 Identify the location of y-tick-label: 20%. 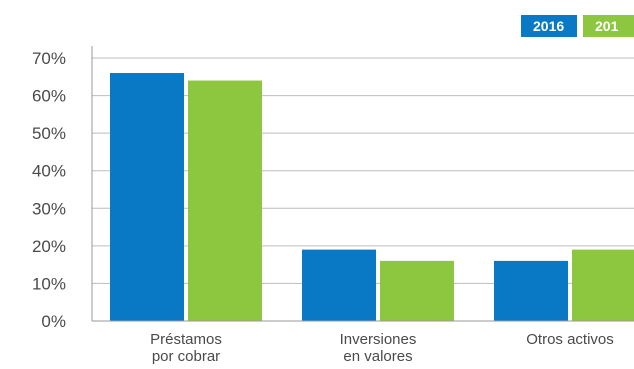
(49, 246).